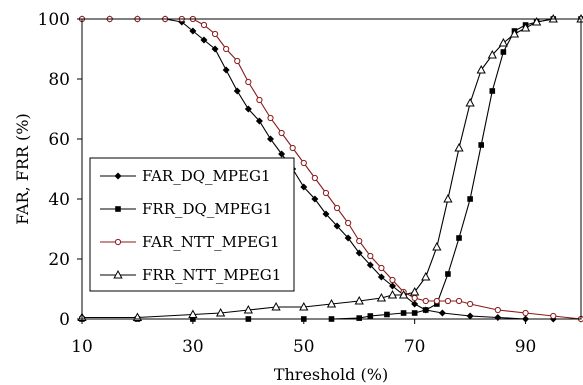 This screenshot has width=583, height=385. What do you see at coordinates (304, 347) in the screenshot?
I see `x-tick-label: 50` at bounding box center [304, 347].